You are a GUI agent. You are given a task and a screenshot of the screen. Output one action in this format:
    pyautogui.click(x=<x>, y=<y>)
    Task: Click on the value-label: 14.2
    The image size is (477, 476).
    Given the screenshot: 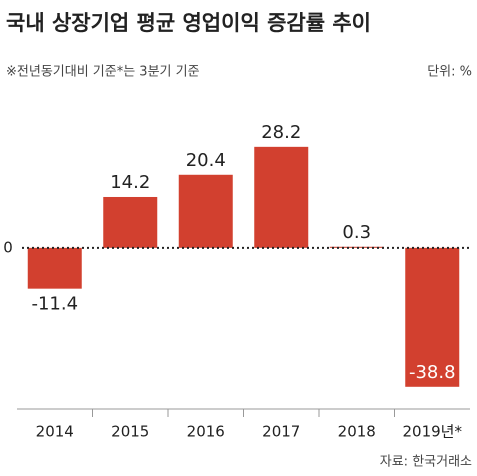 What is the action you would take?
    pyautogui.click(x=130, y=182)
    